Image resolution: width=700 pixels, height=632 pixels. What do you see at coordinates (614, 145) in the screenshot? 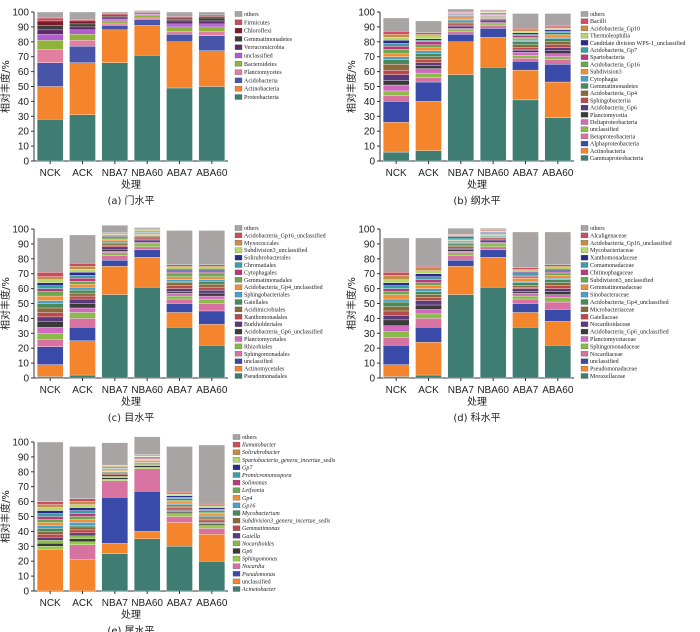
I see `legend-label-alphaproteobacteria: Alphaproteobacteria` at bounding box center [614, 145].